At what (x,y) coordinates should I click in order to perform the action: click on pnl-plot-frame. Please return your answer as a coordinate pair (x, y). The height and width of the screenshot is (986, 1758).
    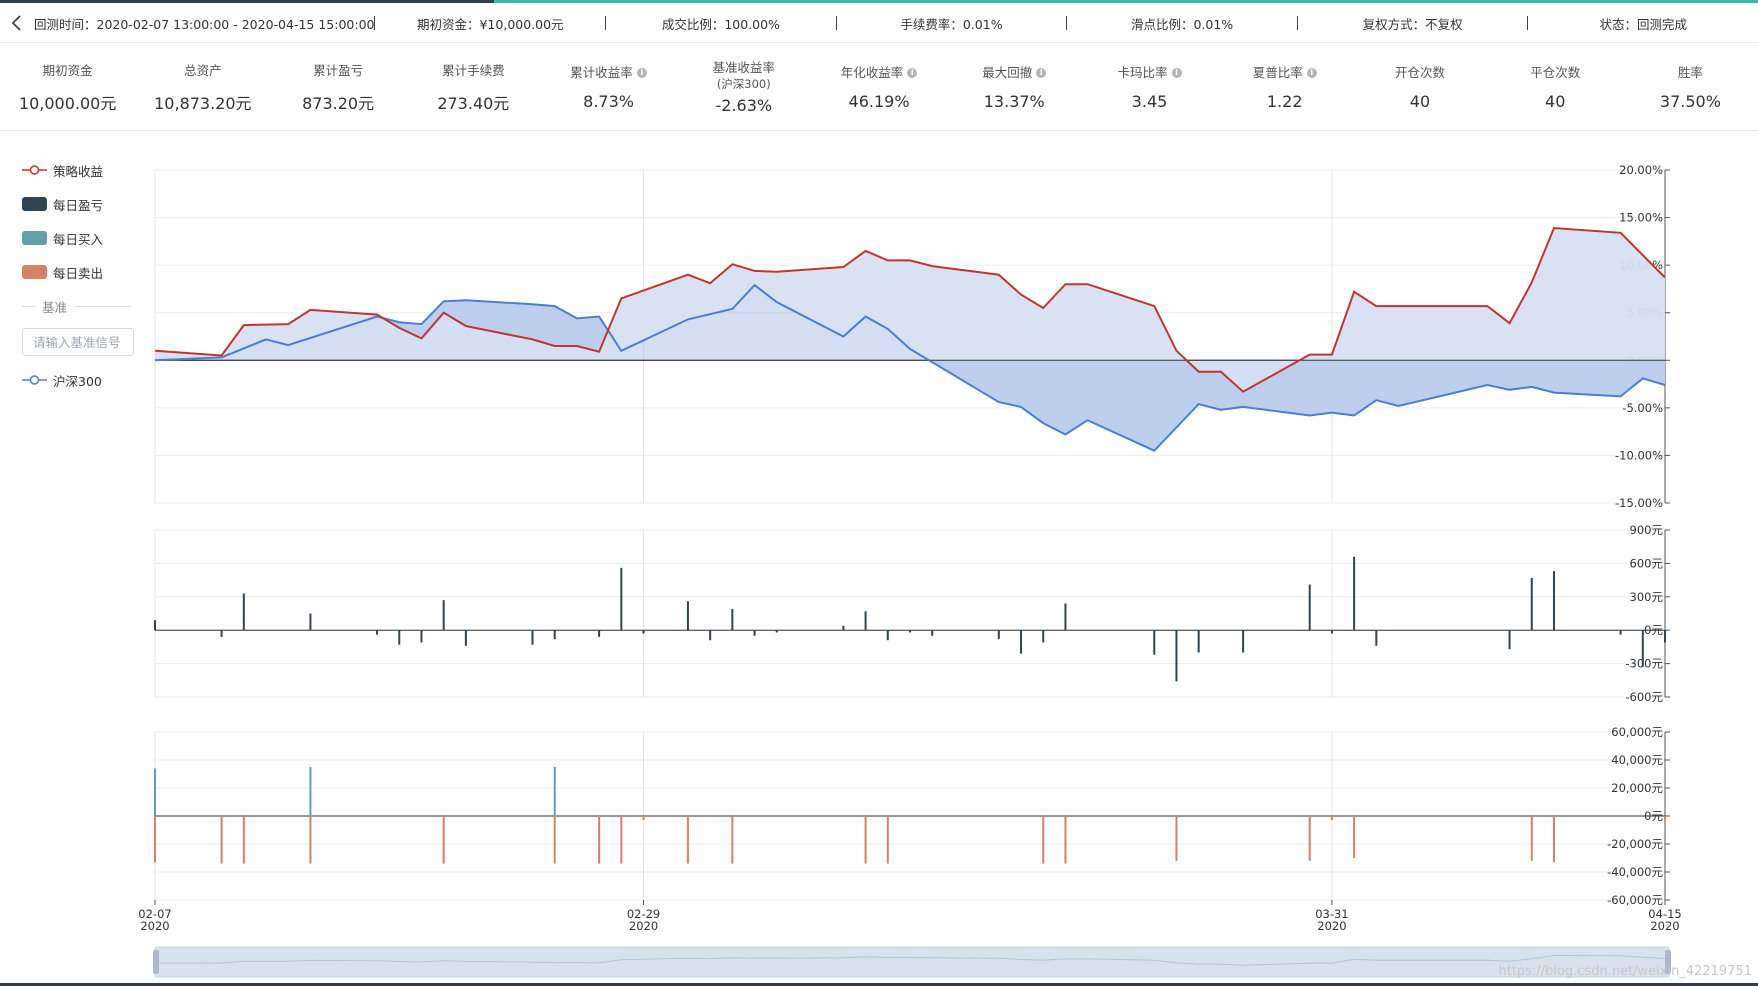
    Looking at the image, I should click on (910, 613).